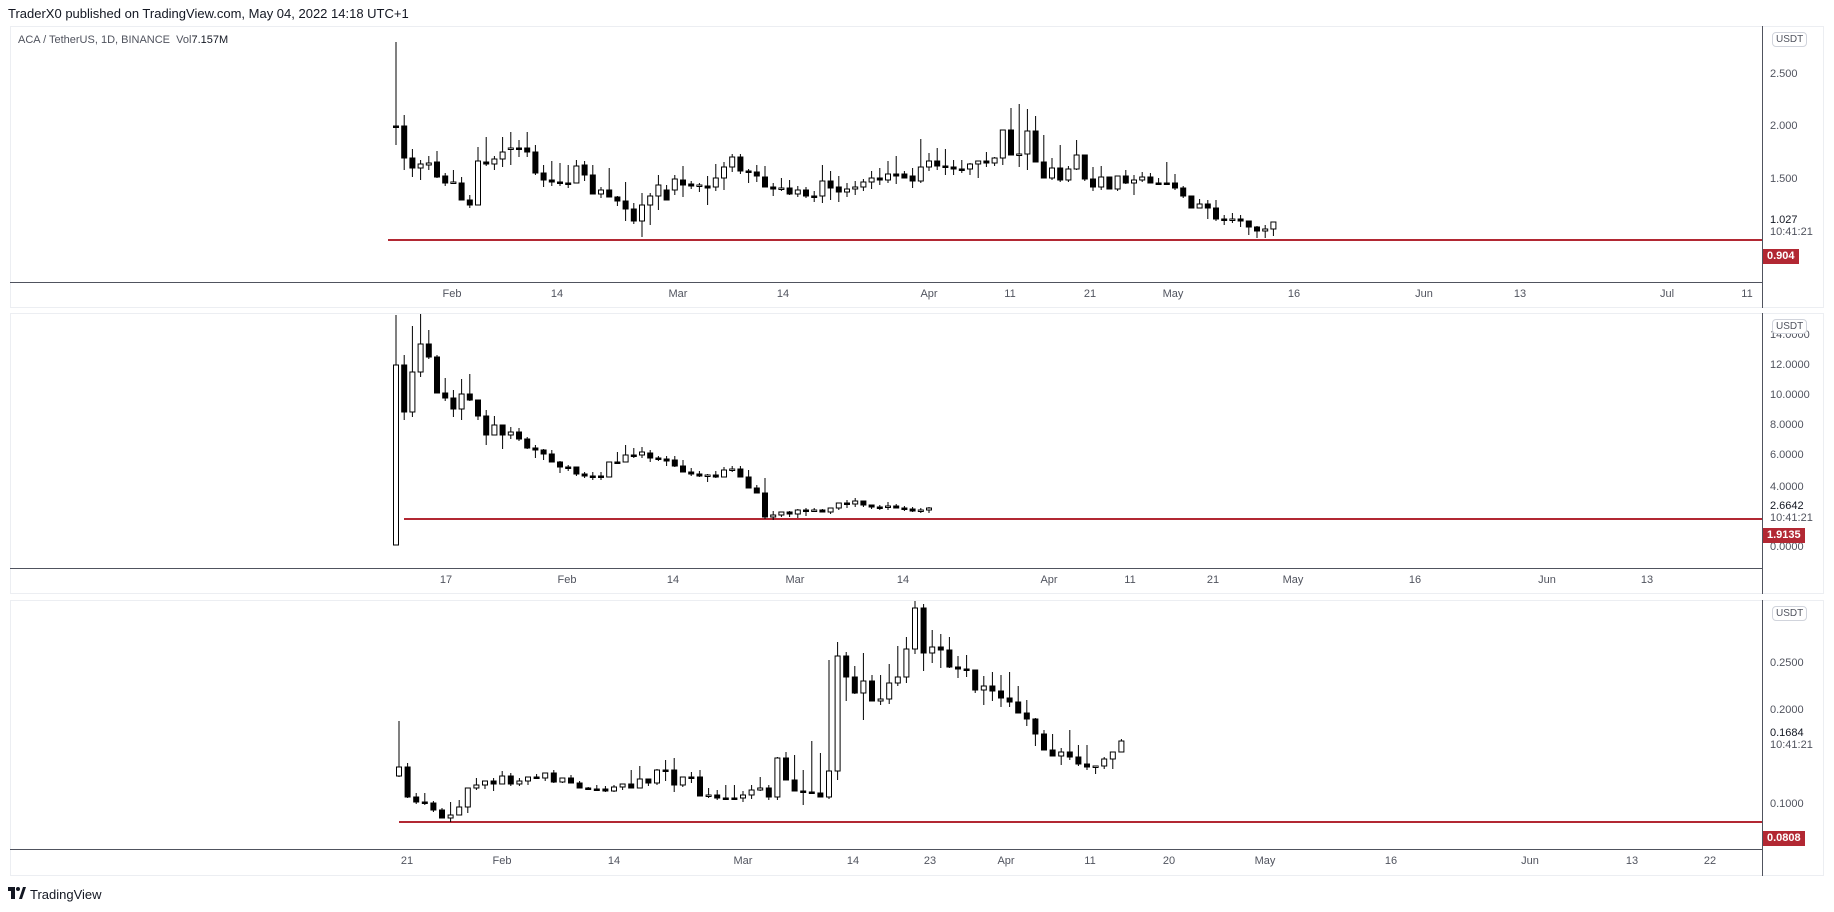  Describe the element at coordinates (1787, 506) in the screenshot. I see `last-price-label: 2.6642` at that location.